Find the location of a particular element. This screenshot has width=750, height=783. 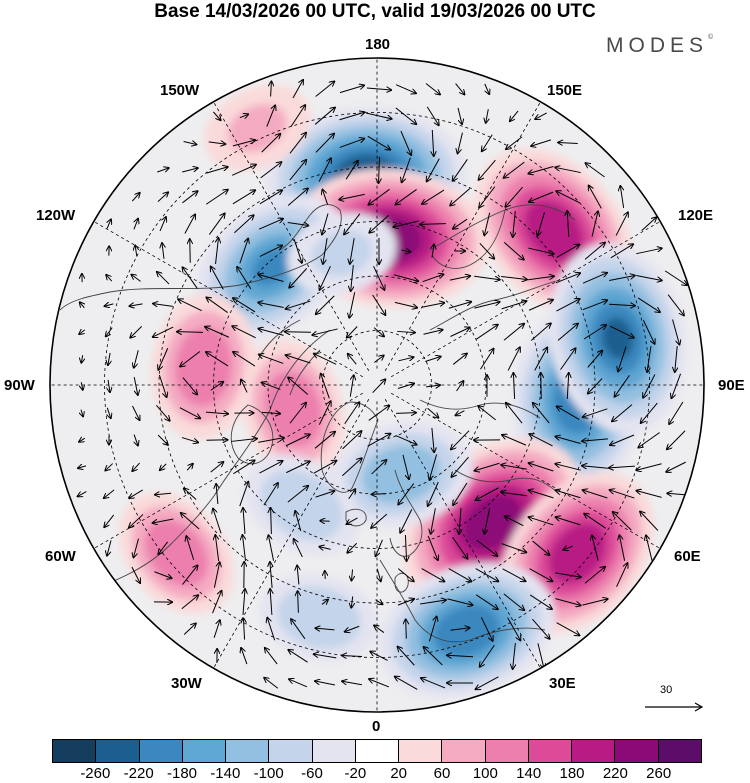

lon-label-0: 0 is located at coordinates (376, 726).